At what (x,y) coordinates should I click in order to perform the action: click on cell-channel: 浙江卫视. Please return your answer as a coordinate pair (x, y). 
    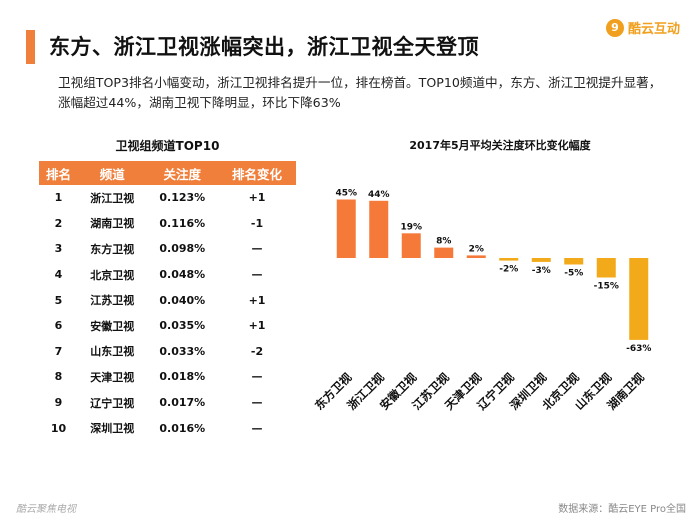
    Looking at the image, I should click on (112, 198).